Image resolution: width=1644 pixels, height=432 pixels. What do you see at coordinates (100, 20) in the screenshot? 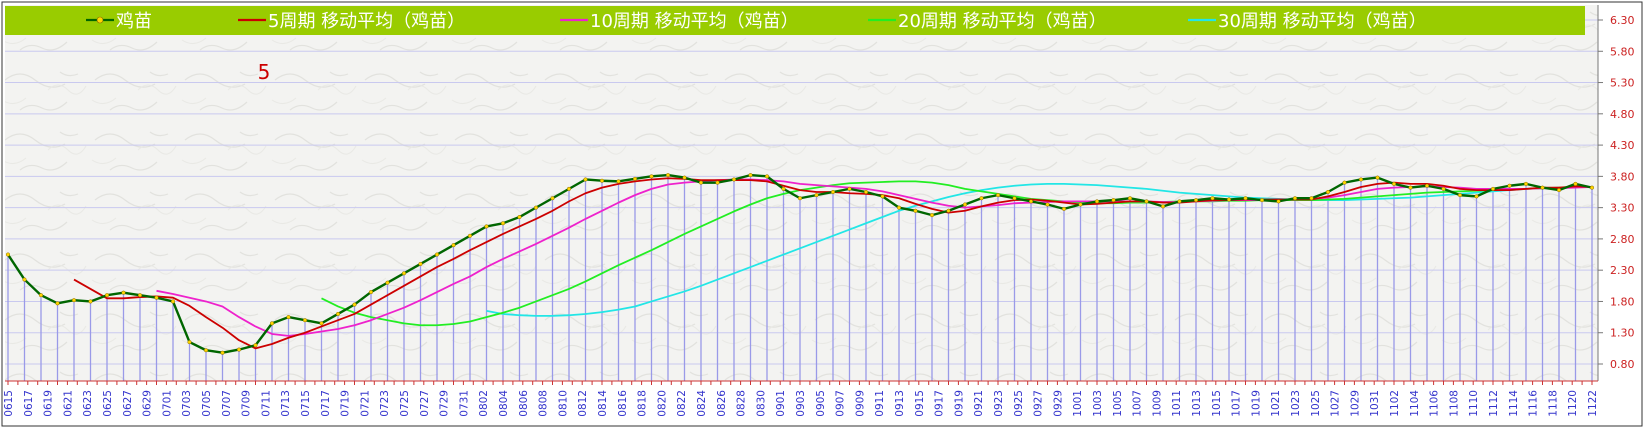
I see `legend-marker` at bounding box center [100, 20].